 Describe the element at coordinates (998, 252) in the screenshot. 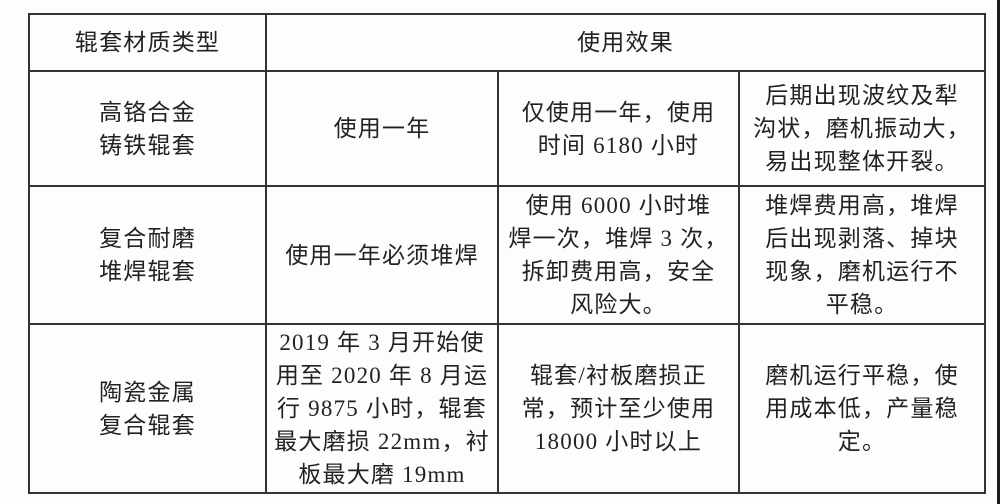

I see `right-edge-artifact` at that location.